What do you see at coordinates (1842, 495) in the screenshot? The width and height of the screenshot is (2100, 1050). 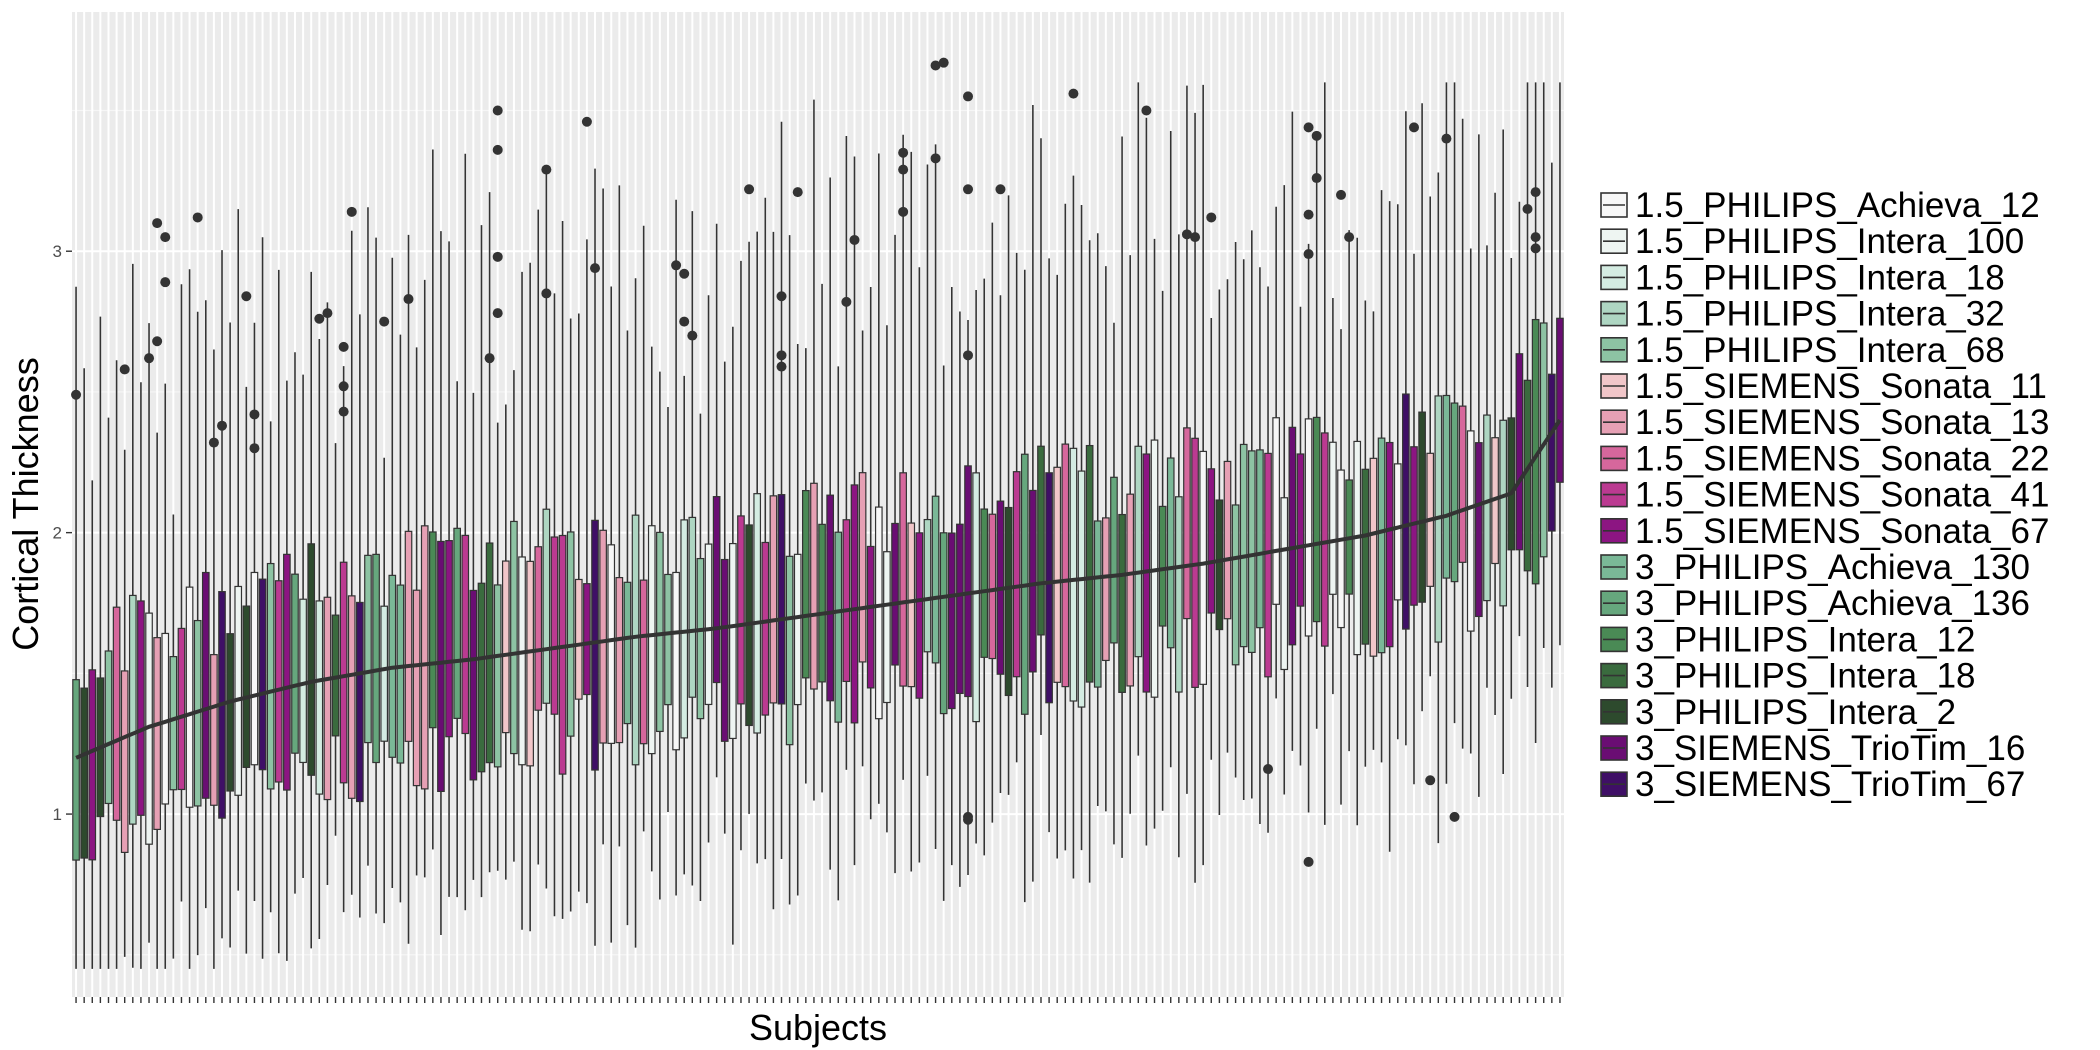 I see `legend-label: 1.5_SIEMENS_Sonata_41` at bounding box center [1842, 495].